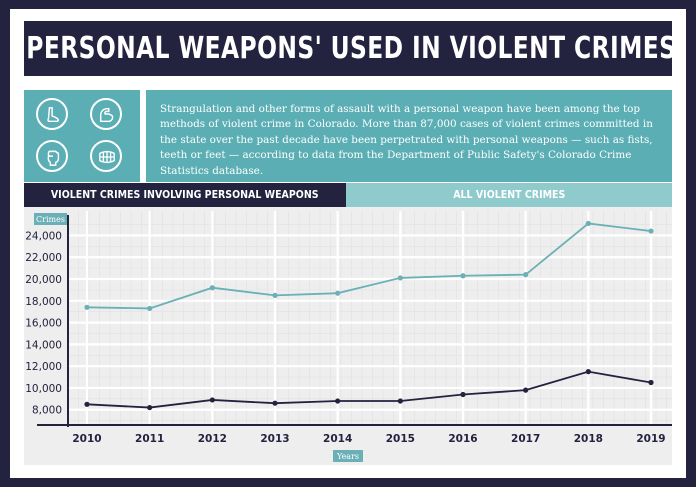 This screenshot has width=696, height=487. What do you see at coordinates (43, 367) in the screenshot?
I see `y-tick-label: 12,000` at bounding box center [43, 367].